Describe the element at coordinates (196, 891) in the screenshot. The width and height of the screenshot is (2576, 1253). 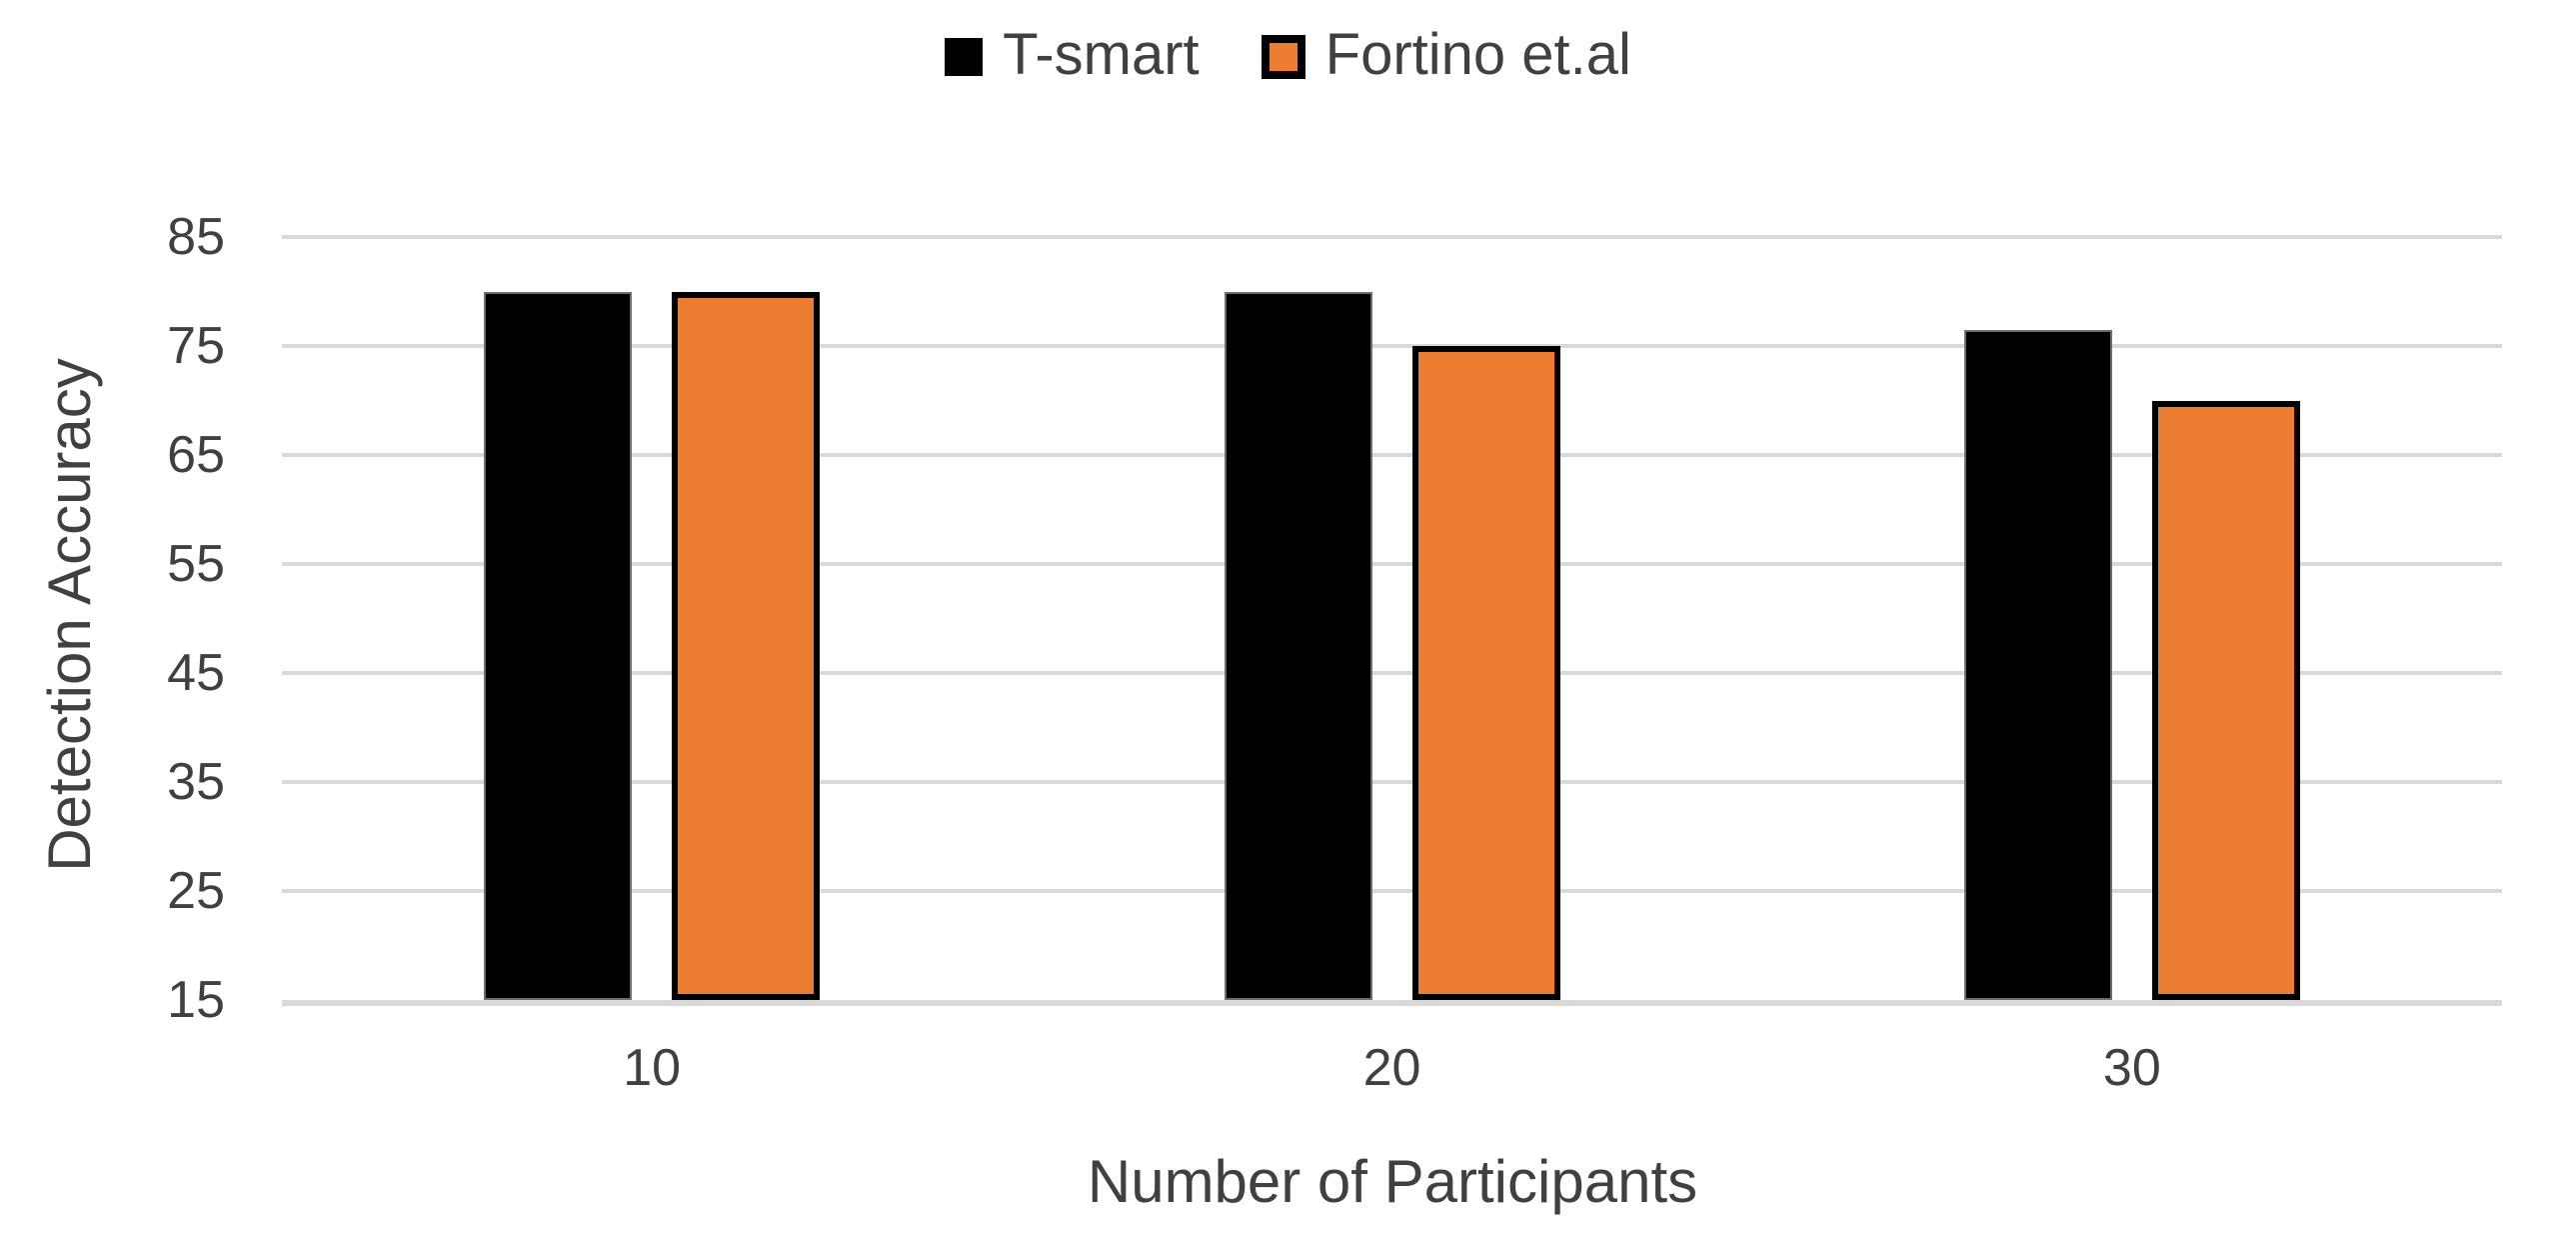
I see `y-tick-label: 25` at that location.